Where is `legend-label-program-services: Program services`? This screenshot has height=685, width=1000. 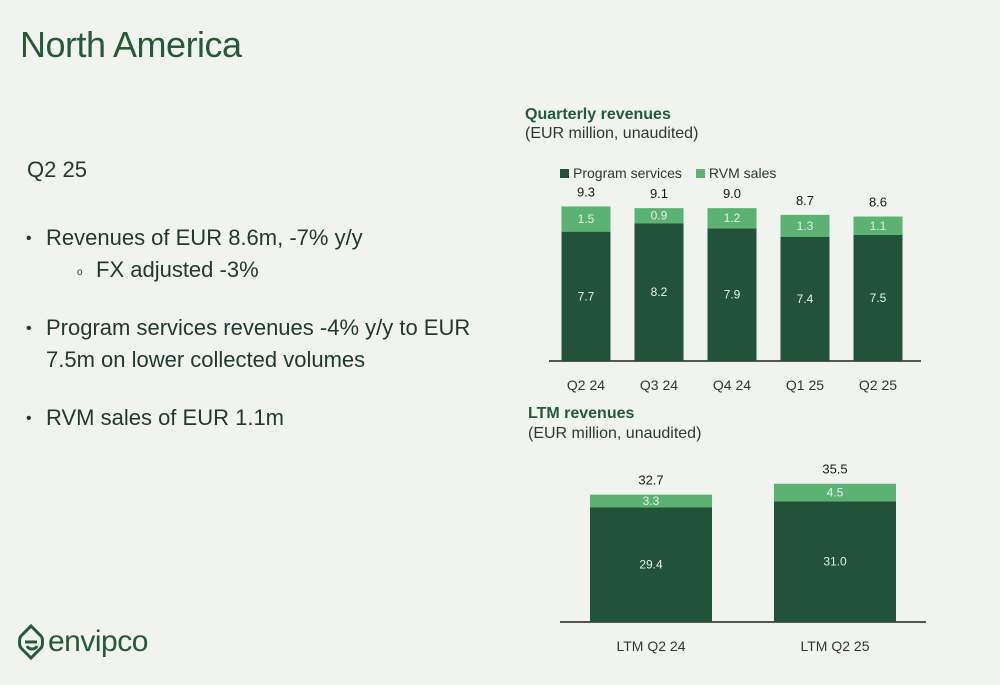 legend-label-program-services: Program services is located at coordinates (627, 173).